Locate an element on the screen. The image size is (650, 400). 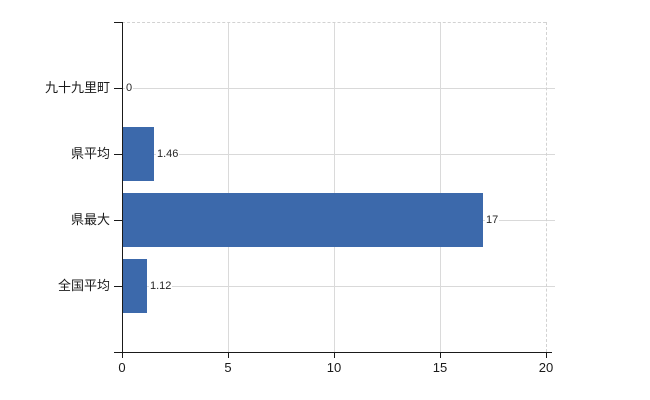
category-label: 県平均 is located at coordinates (90, 153).